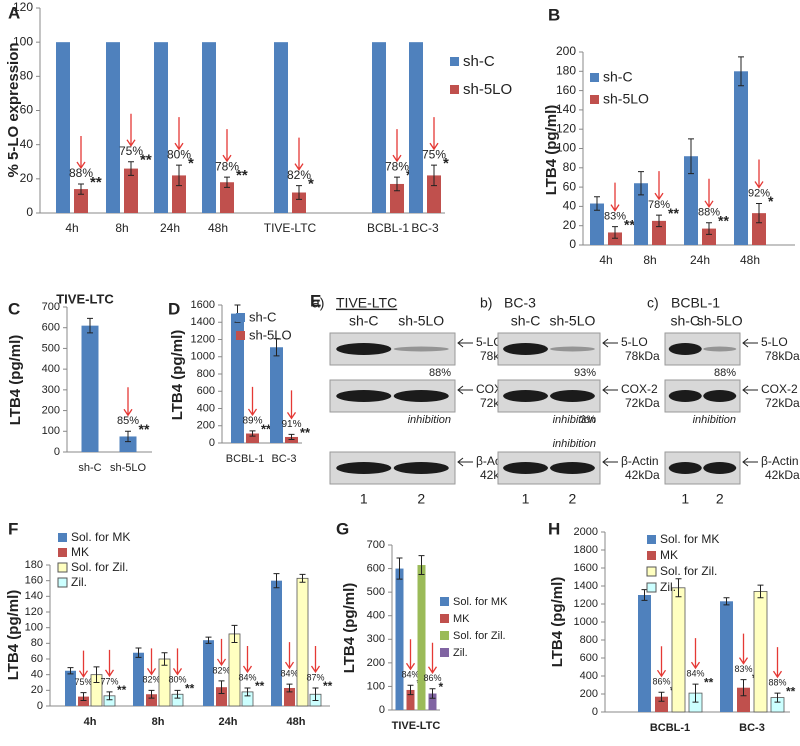 This screenshot has height=746, width=800. Describe the element at coordinates (566, 128) in the screenshot. I see `y-tick-label: 120` at that location.